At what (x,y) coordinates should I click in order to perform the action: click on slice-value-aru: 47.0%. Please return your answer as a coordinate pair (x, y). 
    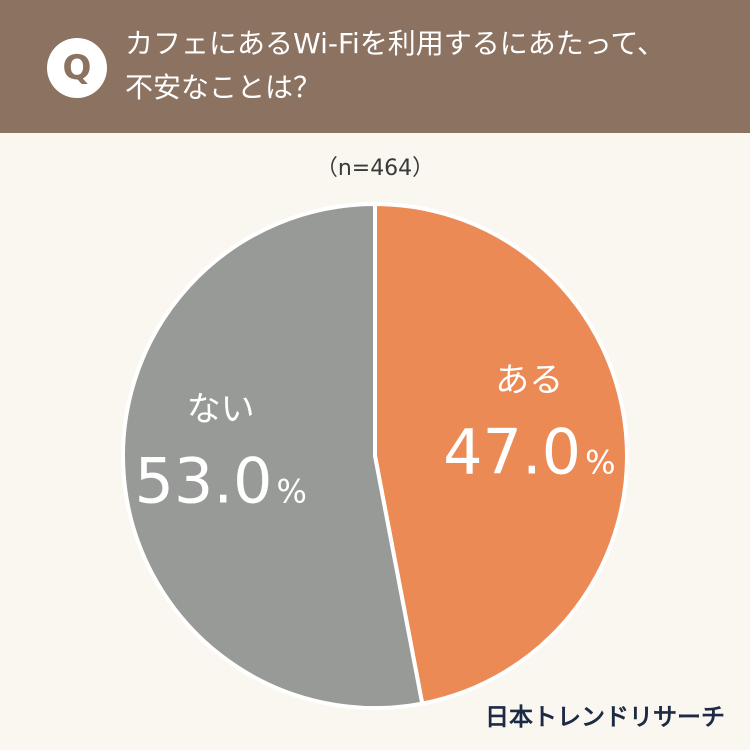
    Looking at the image, I should click on (529, 451).